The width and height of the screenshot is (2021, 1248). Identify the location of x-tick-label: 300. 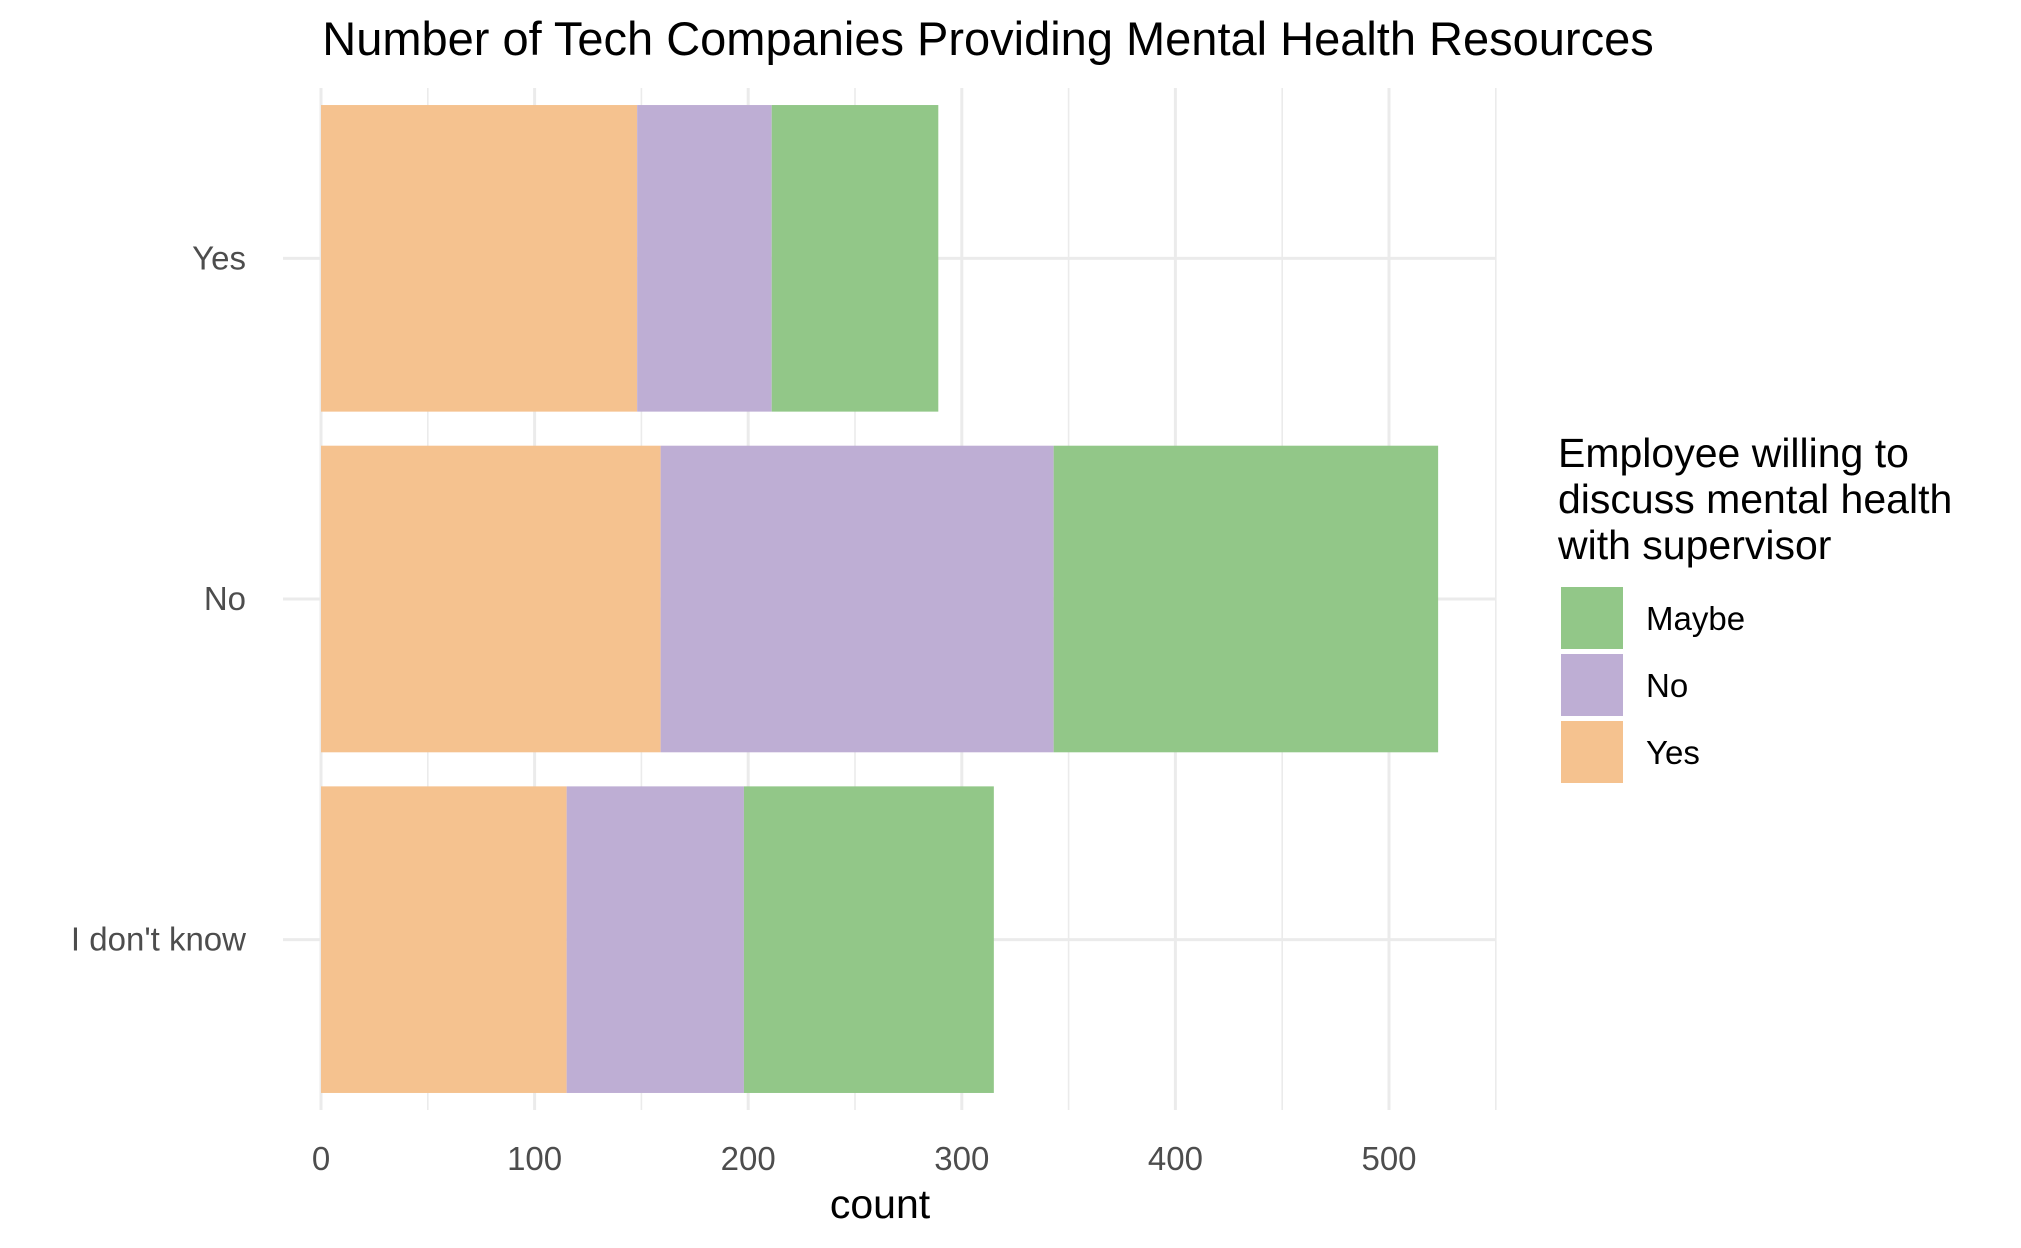
(961, 1158).